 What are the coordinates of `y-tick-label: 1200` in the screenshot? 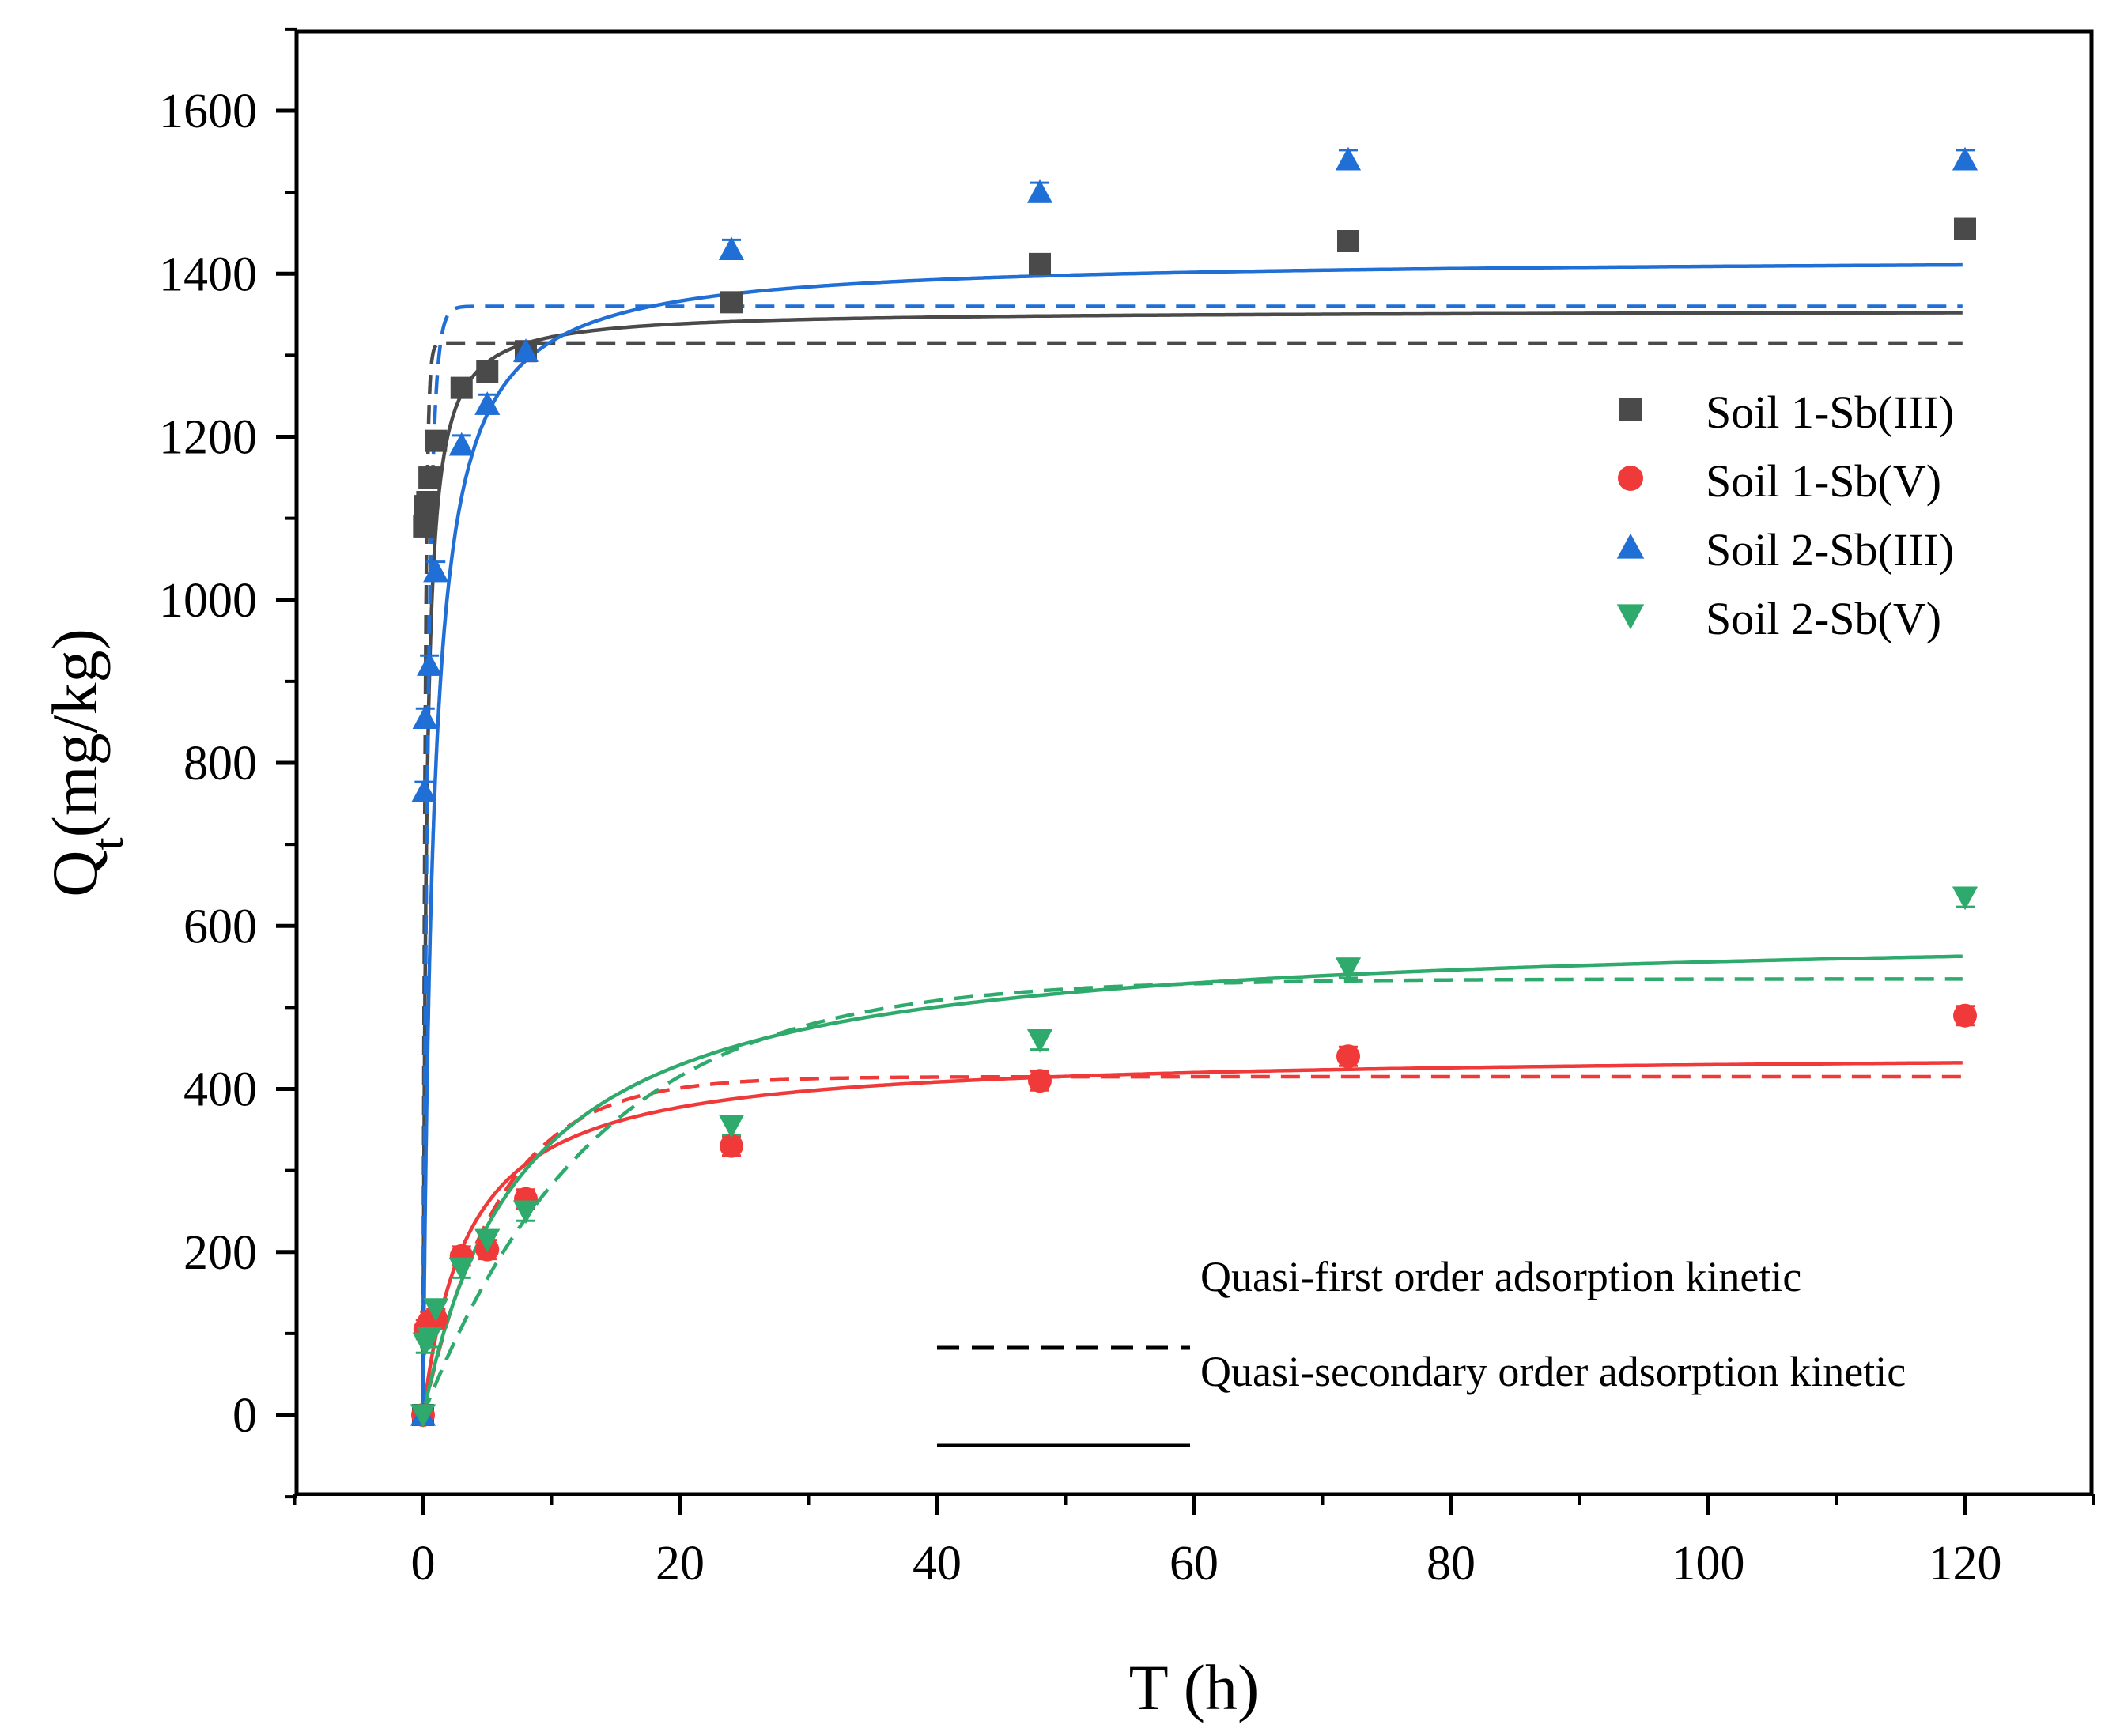 It's located at (208, 438).